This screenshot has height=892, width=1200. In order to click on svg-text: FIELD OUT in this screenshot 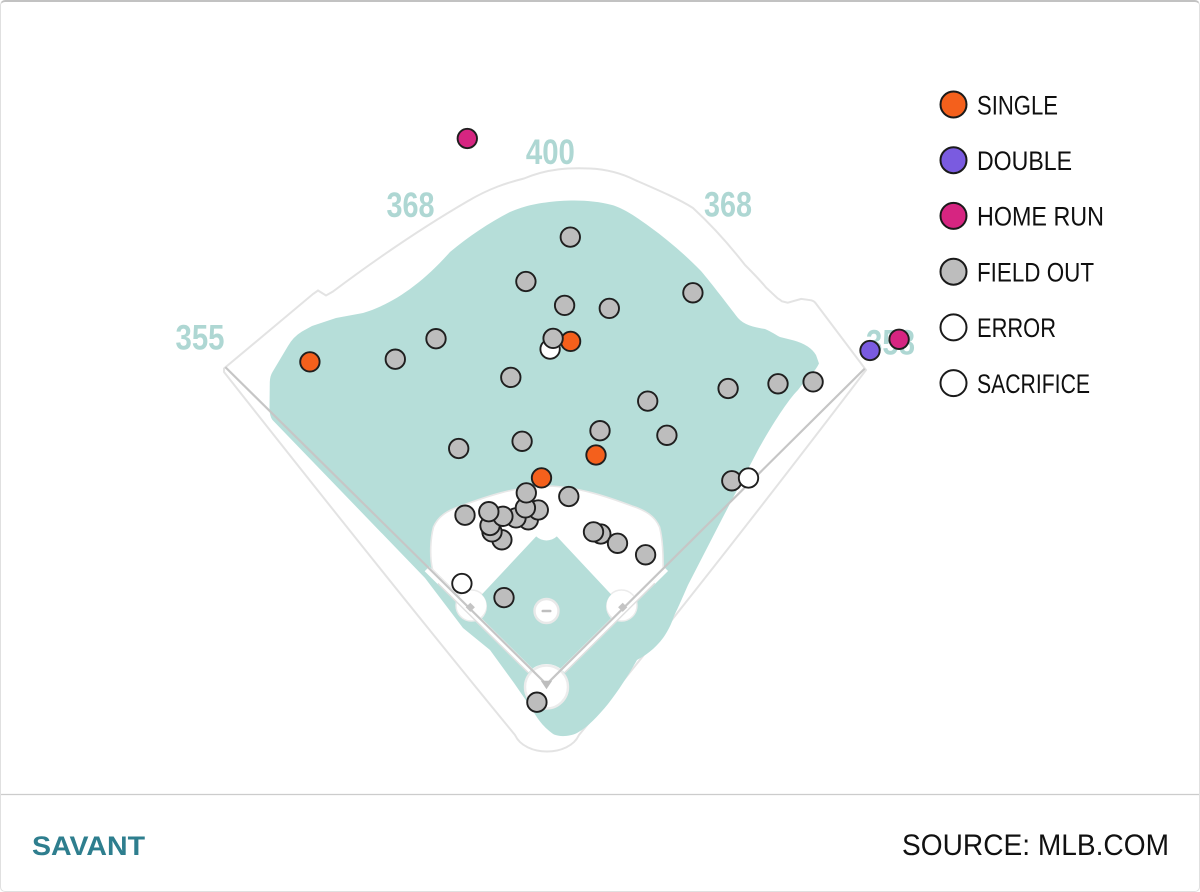, I will do `click(1035, 273)`.